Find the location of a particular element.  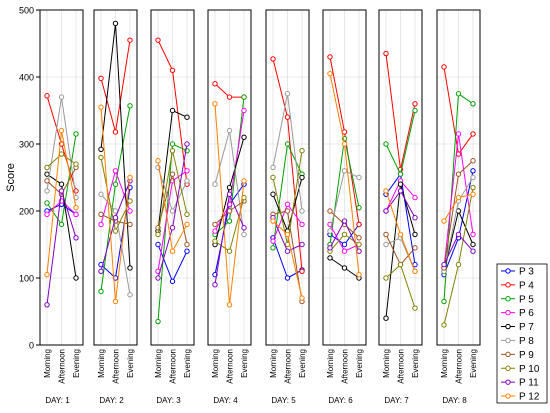

legend-marker is located at coordinates (508, 354).